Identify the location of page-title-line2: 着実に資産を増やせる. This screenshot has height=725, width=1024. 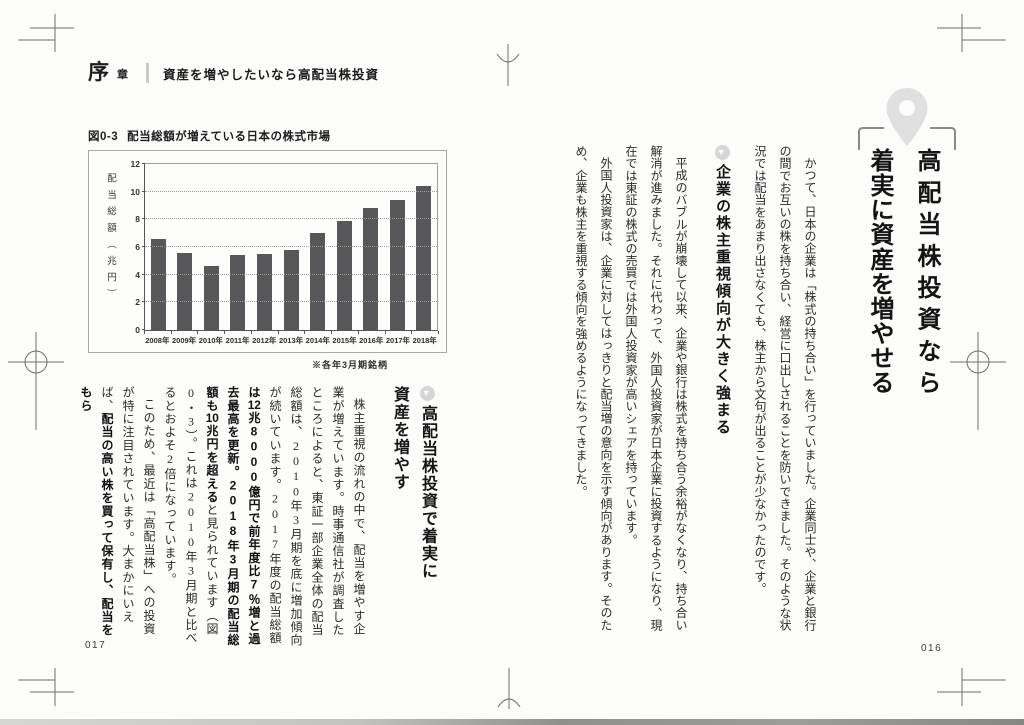
(879, 271).